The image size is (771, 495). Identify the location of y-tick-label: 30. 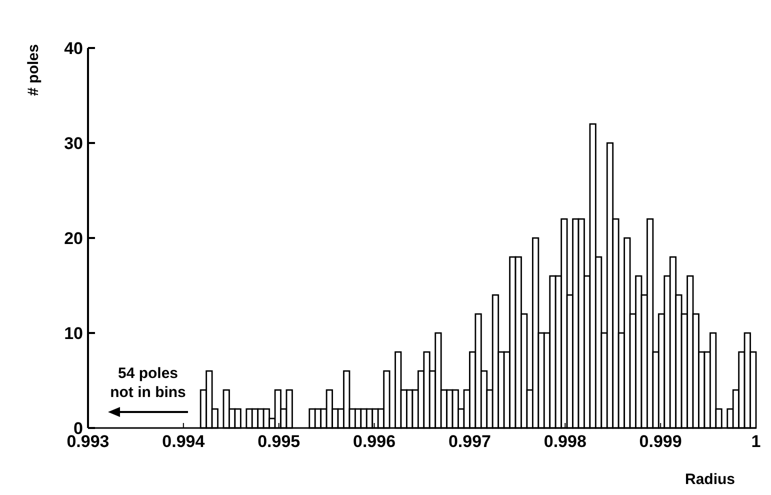
(73, 143).